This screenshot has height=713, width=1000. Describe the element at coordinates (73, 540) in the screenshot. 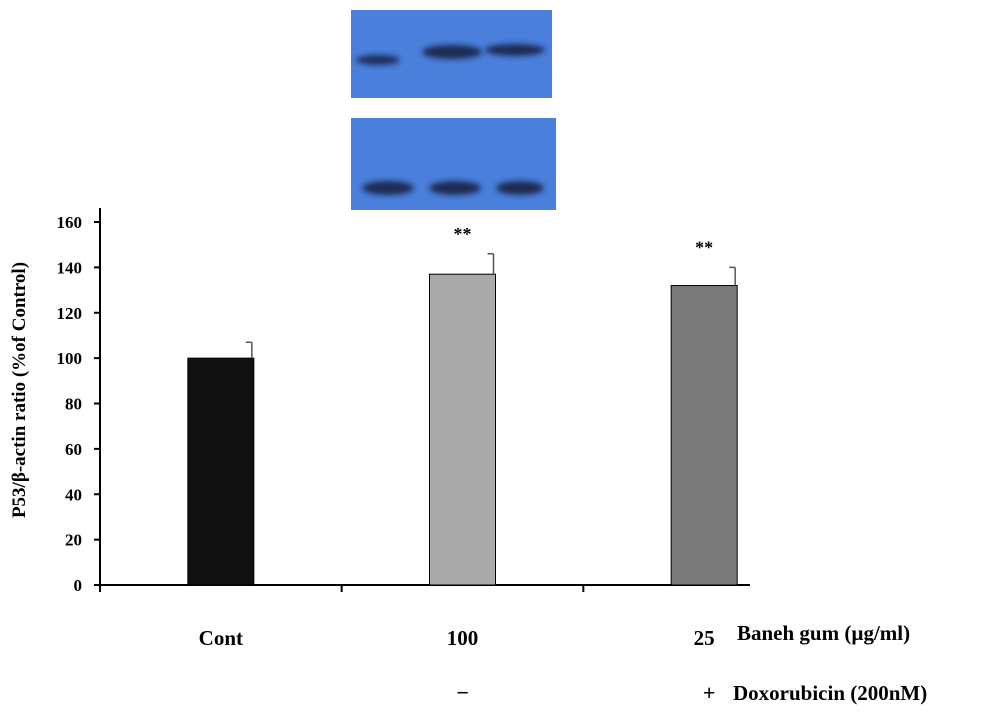

I see `y-tick-label: 20` at that location.